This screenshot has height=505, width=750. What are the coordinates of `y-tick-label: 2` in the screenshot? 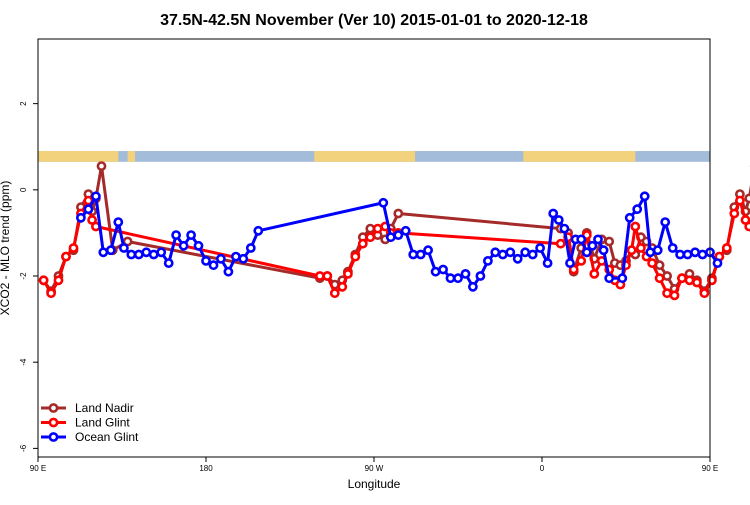 It's located at (23, 103).